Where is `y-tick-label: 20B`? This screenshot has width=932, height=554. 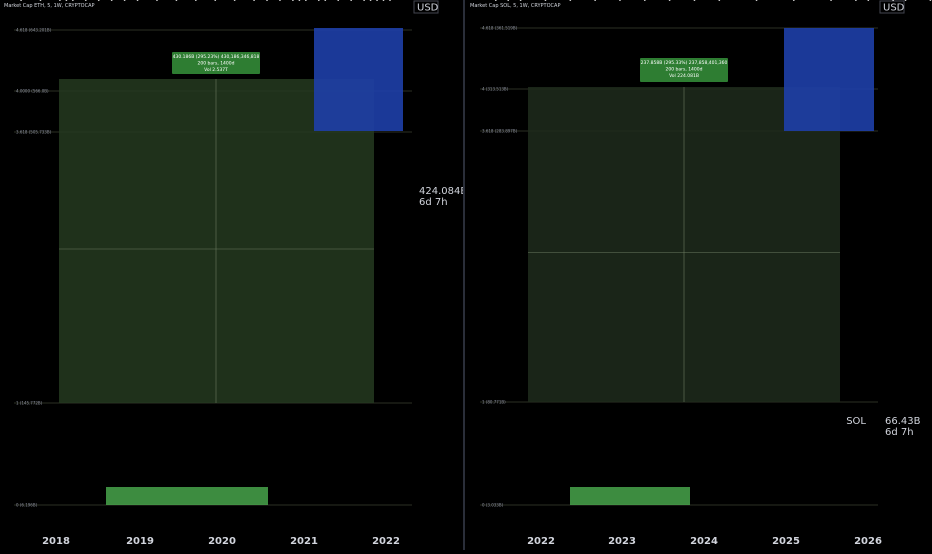 y-tick-label: 20B is located at coordinates (895, 1).